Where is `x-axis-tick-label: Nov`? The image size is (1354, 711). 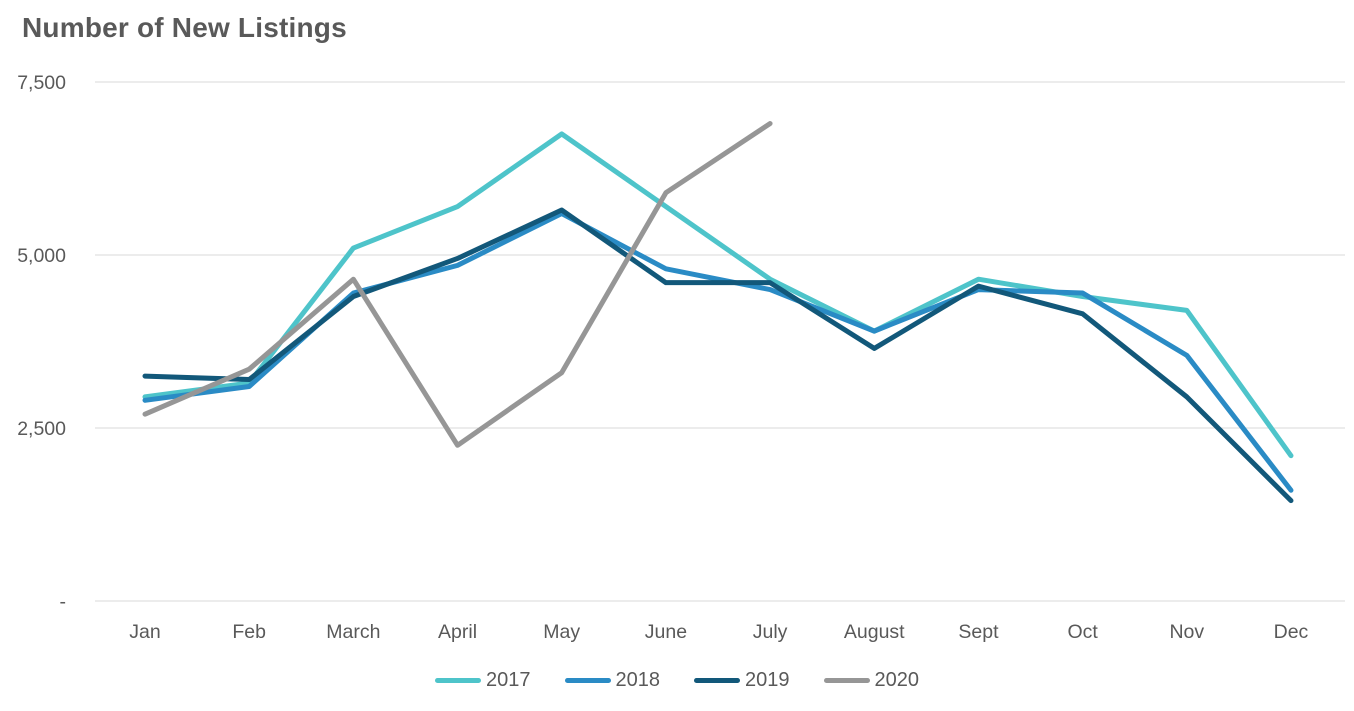
x-axis-tick-label: Nov is located at coordinates (1186, 632).